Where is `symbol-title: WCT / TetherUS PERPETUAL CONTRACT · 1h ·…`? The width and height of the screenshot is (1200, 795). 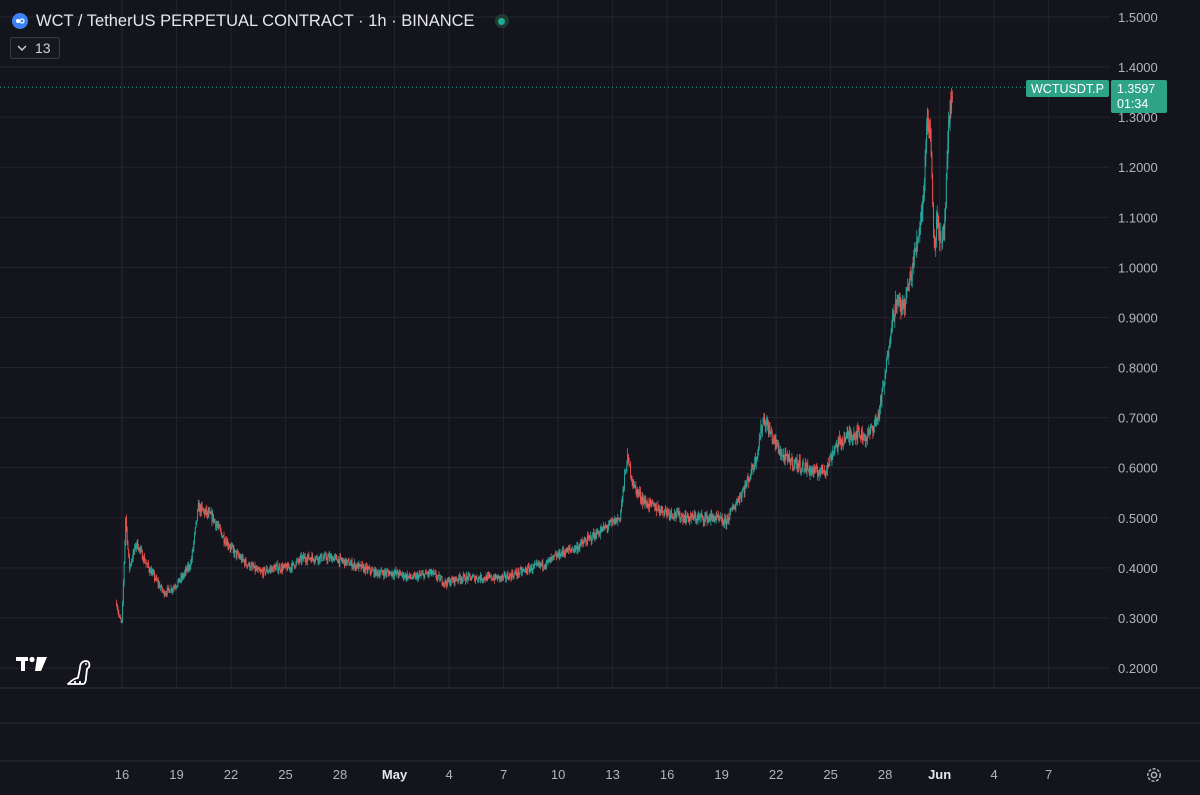
symbol-title: WCT / TetherUS PERPETUAL CONTRACT · 1h ·… is located at coordinates (255, 20).